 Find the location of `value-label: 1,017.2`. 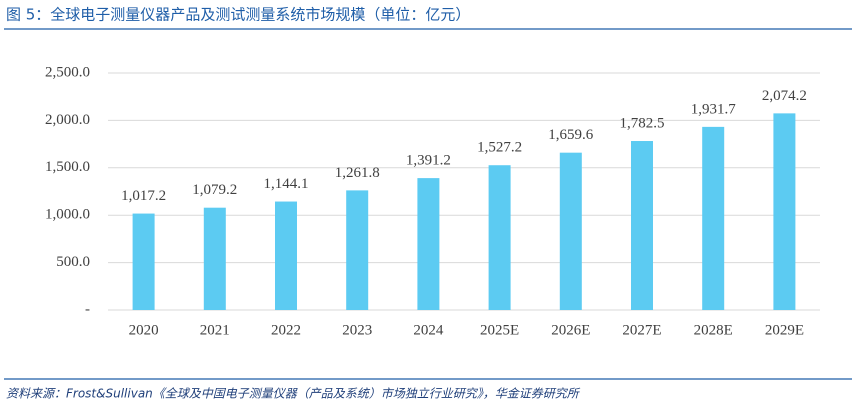

value-label: 1,017.2 is located at coordinates (143, 196).